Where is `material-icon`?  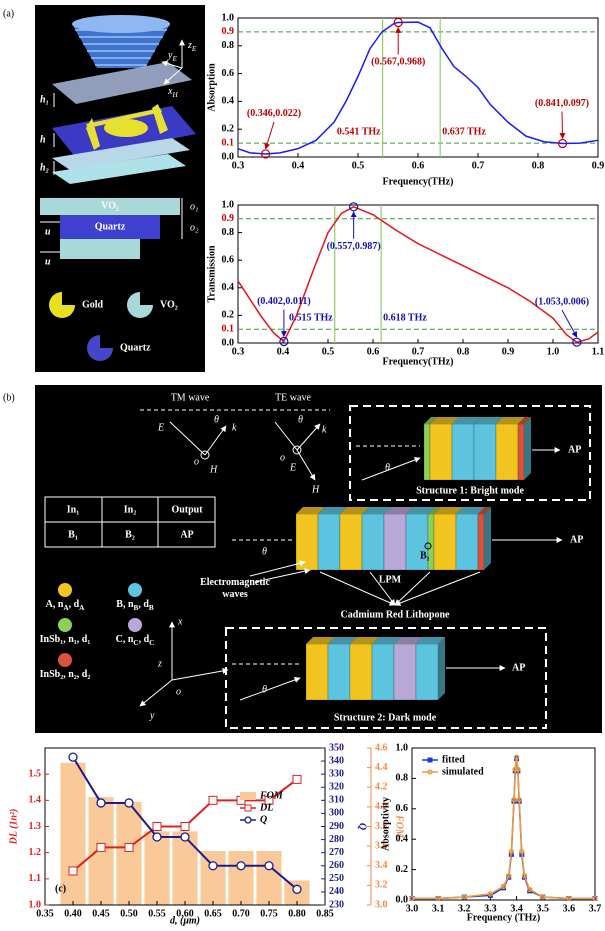 material-icon is located at coordinates (140, 305).